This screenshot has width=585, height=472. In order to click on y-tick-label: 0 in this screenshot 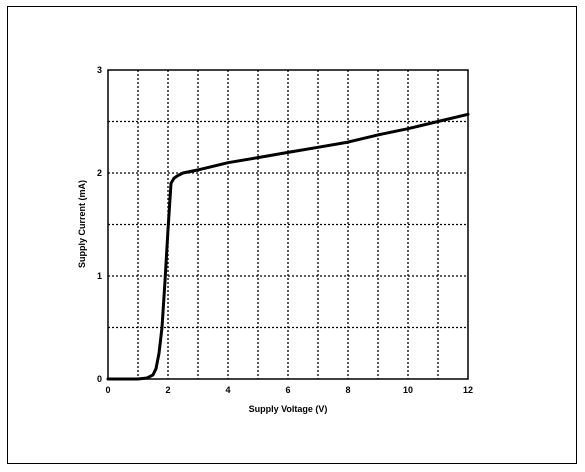, I will do `click(99, 379)`.